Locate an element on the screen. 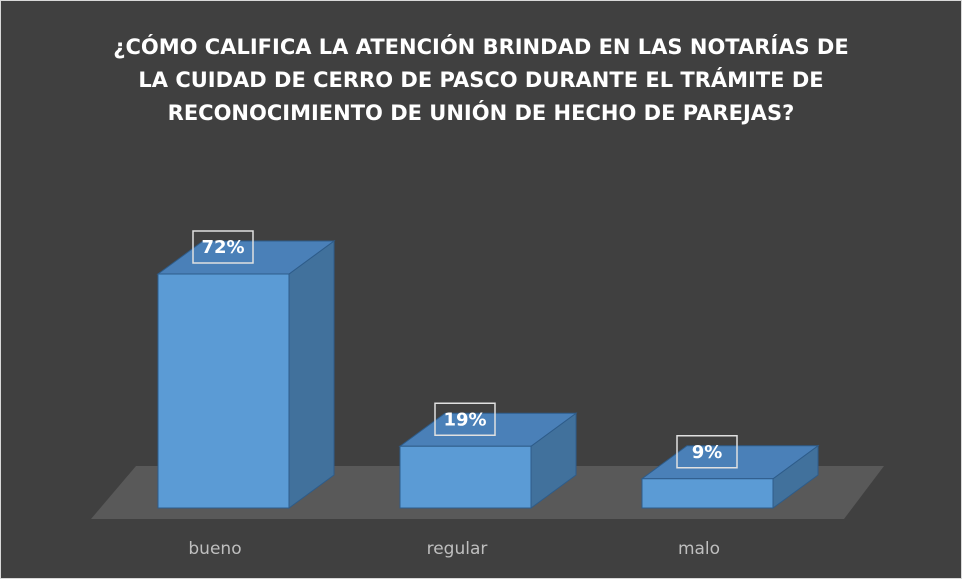 The height and width of the screenshot is (579, 962). data-label: 9% is located at coordinates (707, 452).